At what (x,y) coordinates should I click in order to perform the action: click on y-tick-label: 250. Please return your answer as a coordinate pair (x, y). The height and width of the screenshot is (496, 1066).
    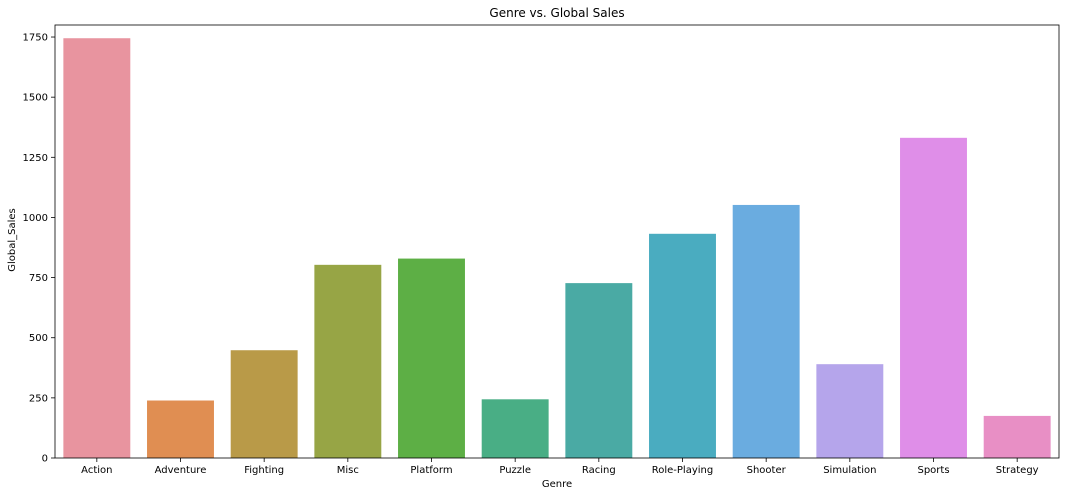
    Looking at the image, I should click on (38, 398).